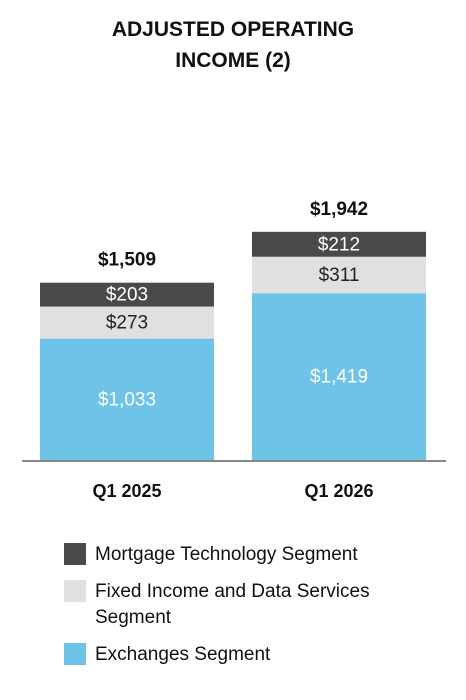  I want to click on value-label: $203, so click(127, 295).